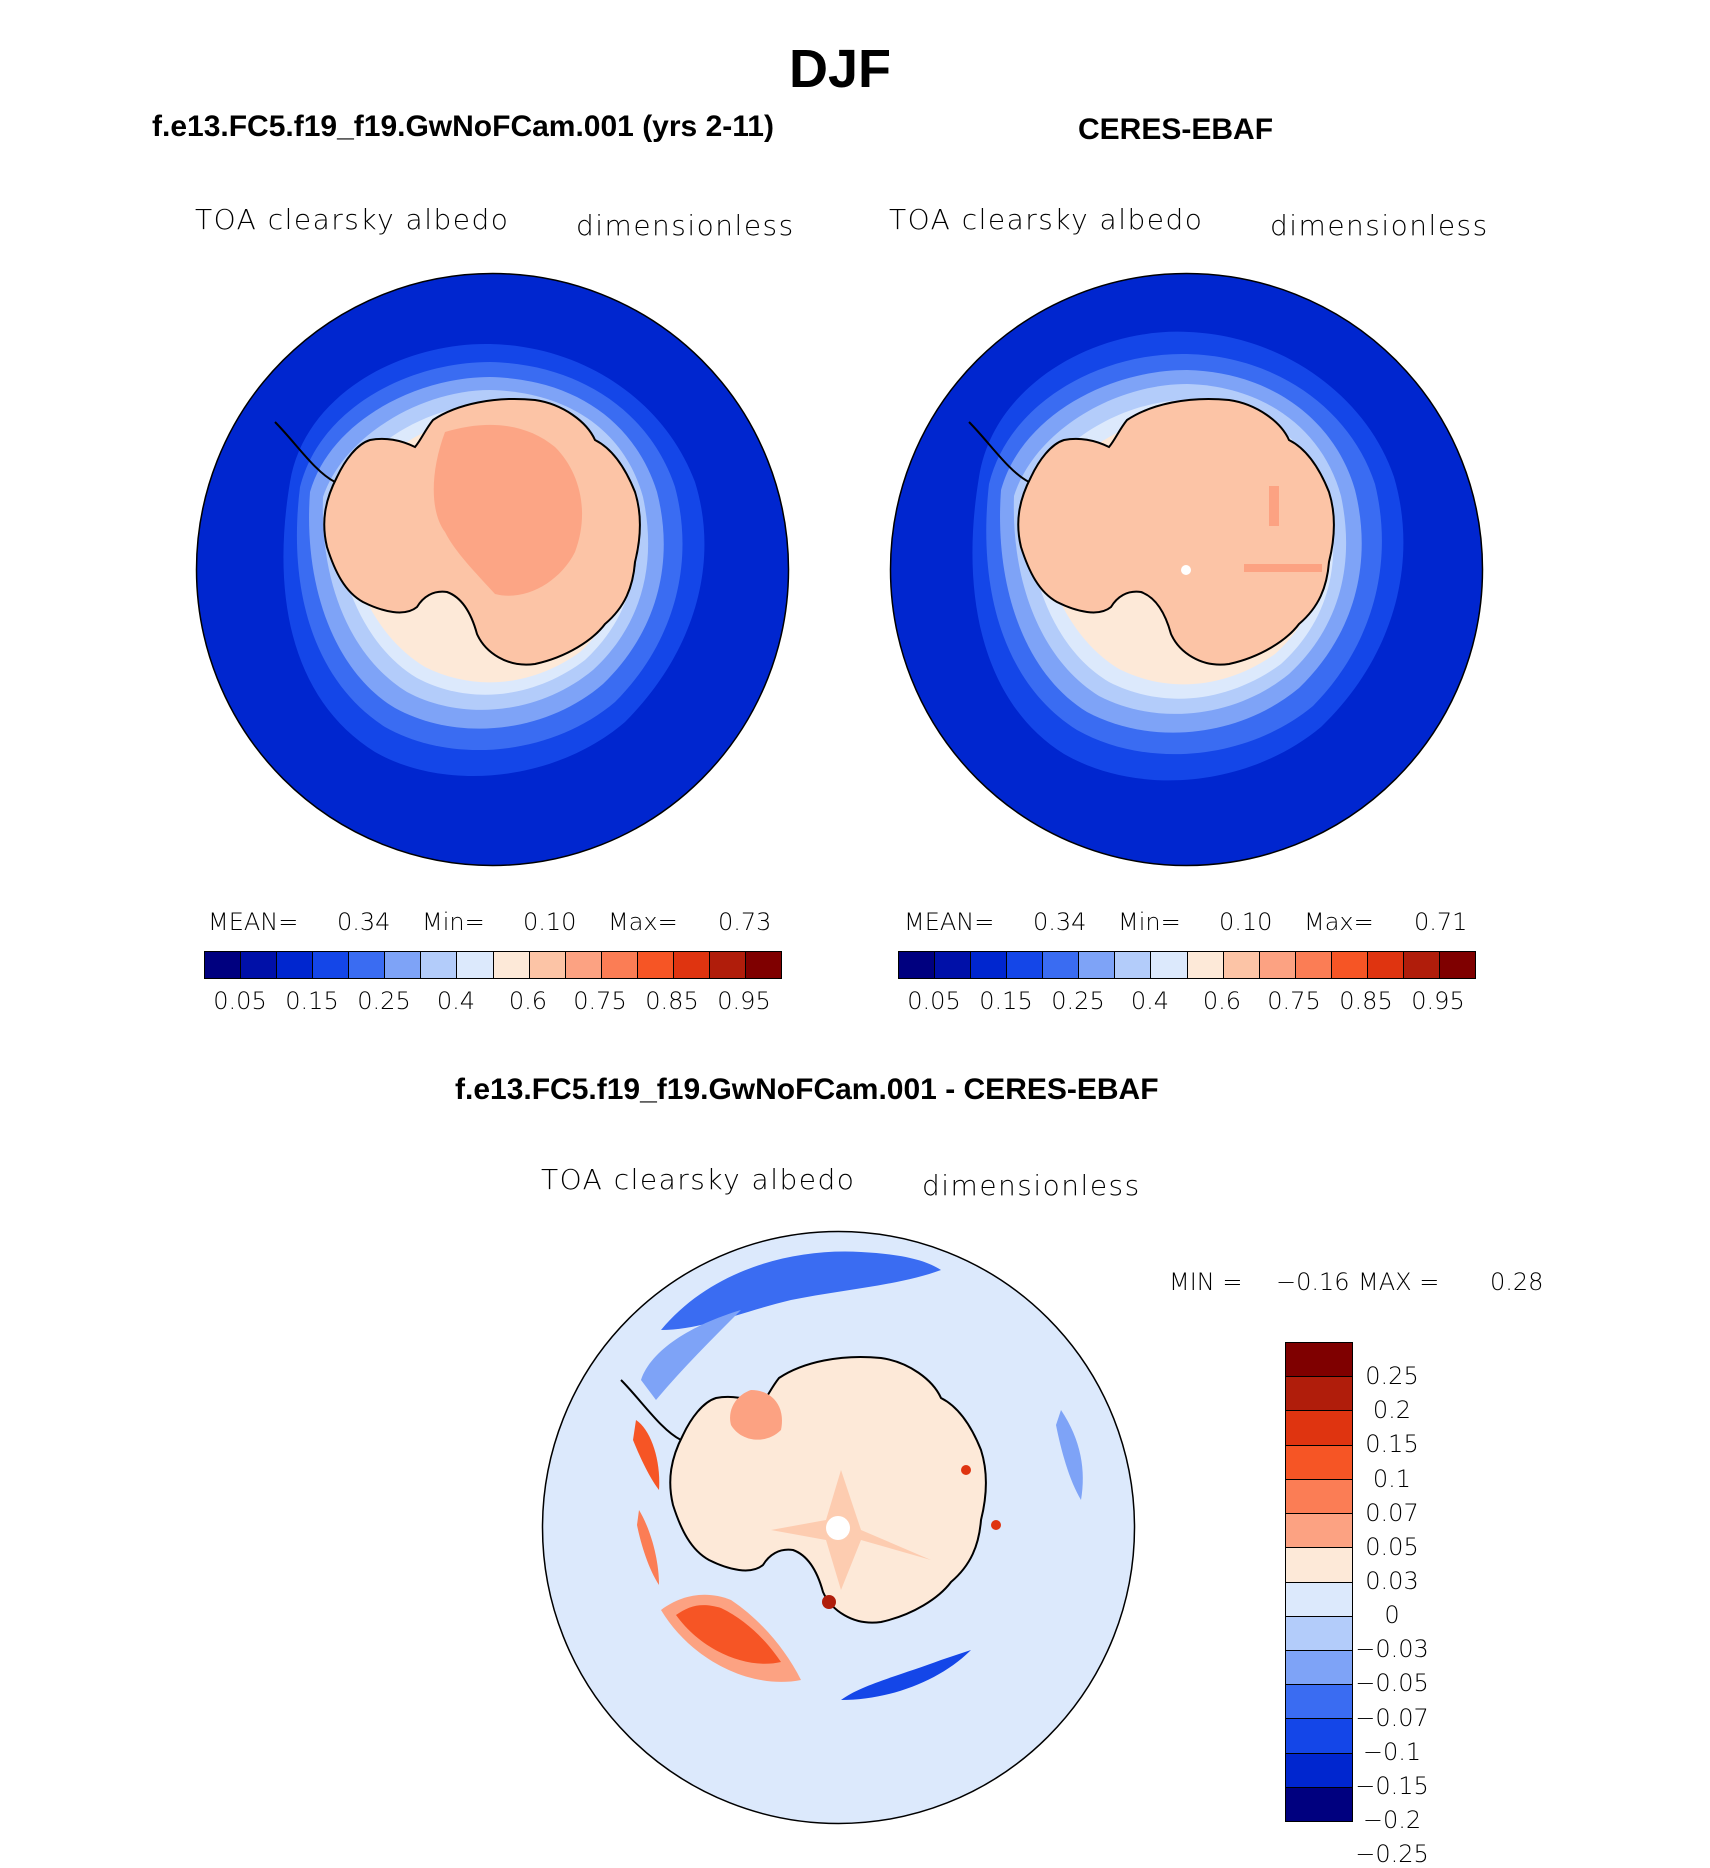 This screenshot has height=1868, width=1710. I want to click on panel-2-max-label: Max=, so click(1339, 922).